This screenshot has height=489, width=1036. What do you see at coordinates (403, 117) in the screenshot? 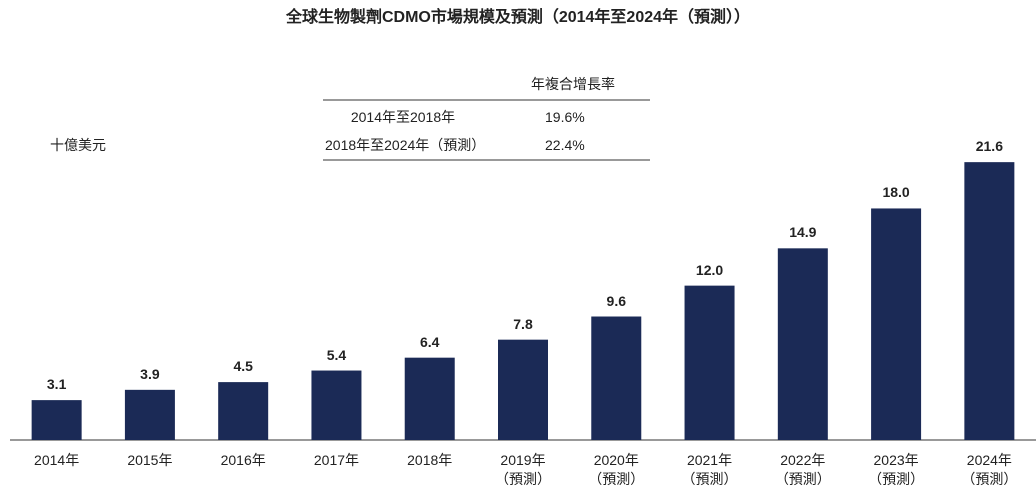
I see `table-cell: 2014年至2018年` at bounding box center [403, 117].